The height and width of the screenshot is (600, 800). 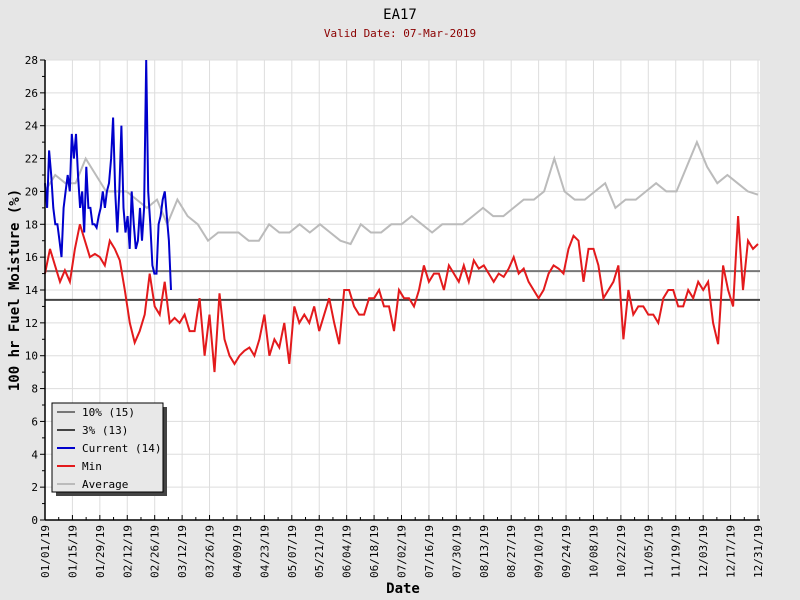 I want to click on x-tick-label: 07/02/19, so click(x=402, y=551).